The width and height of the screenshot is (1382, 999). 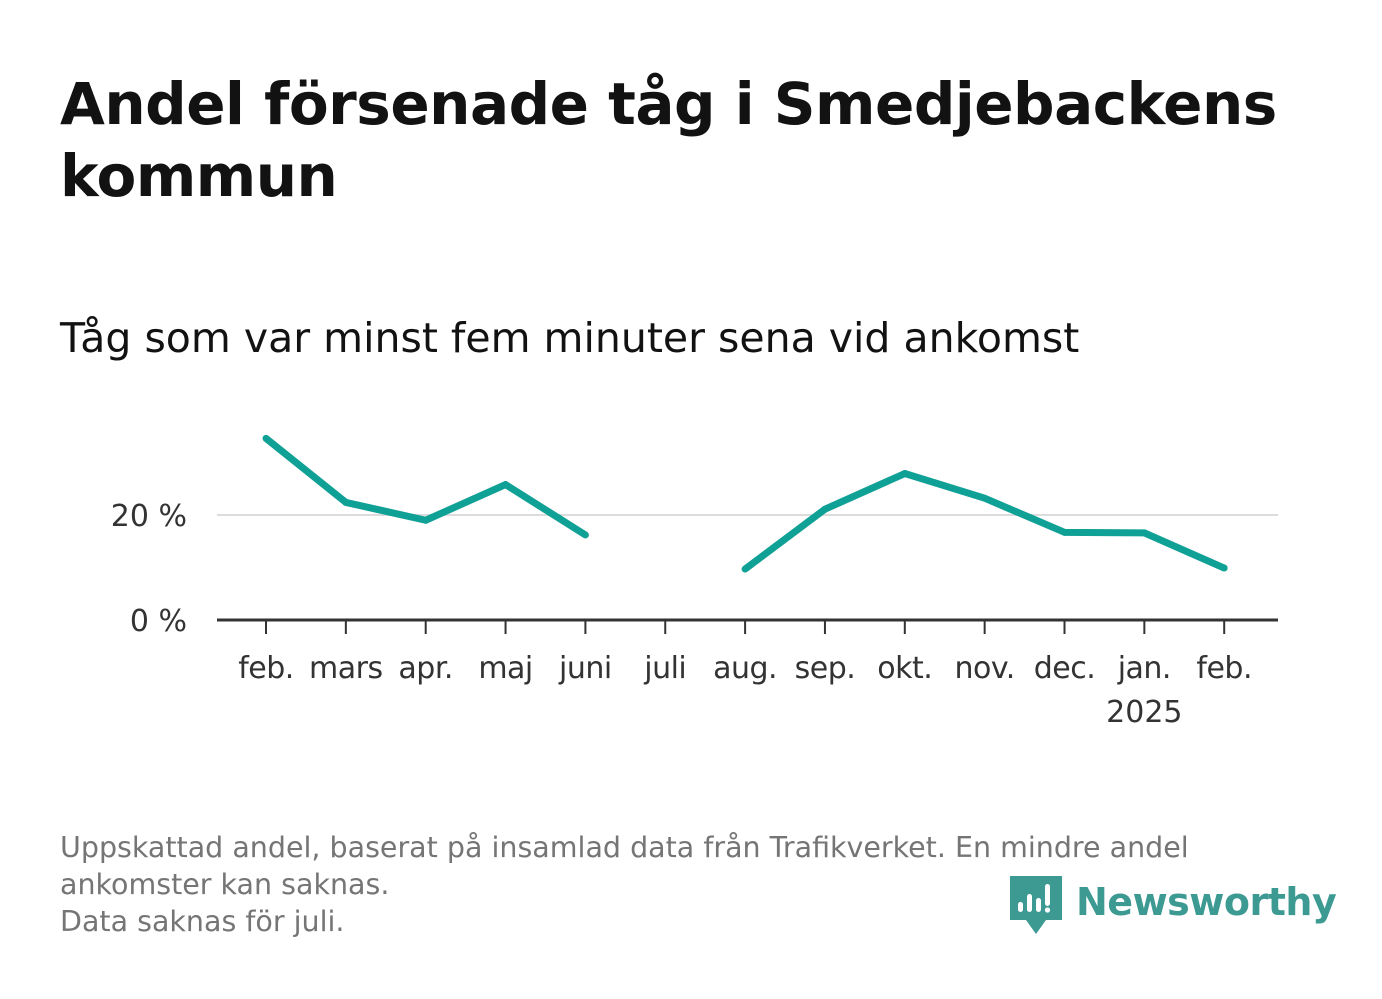 I want to click on footer-line-3: Data saknas för juli., so click(x=202, y=921).